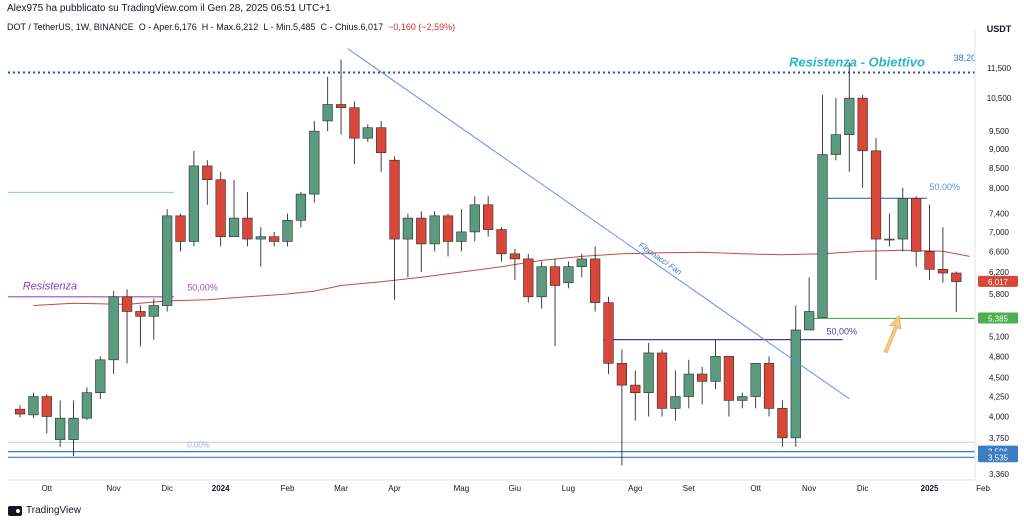  Describe the element at coordinates (999, 168) in the screenshot. I see `y-tick-label: 8,500` at that location.